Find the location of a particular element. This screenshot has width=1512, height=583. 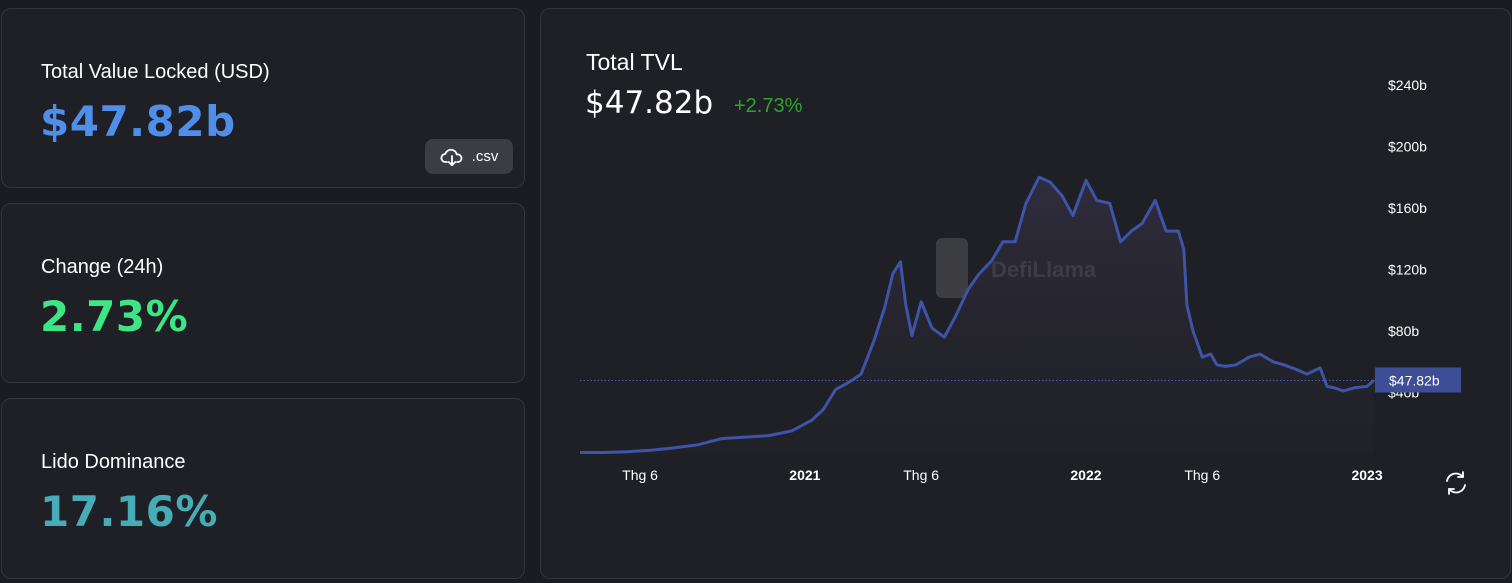

dominance-value: 17.16% is located at coordinates (129, 511).